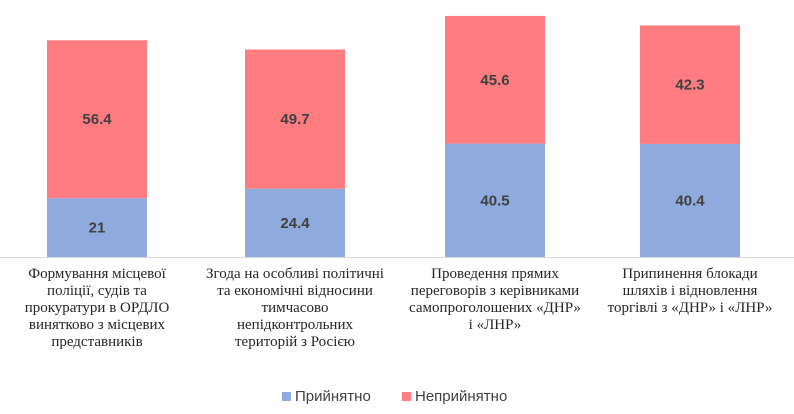 Image resolution: width=794 pixels, height=414 pixels. I want to click on data-label-acceptable-3: 40.5, so click(494, 200).